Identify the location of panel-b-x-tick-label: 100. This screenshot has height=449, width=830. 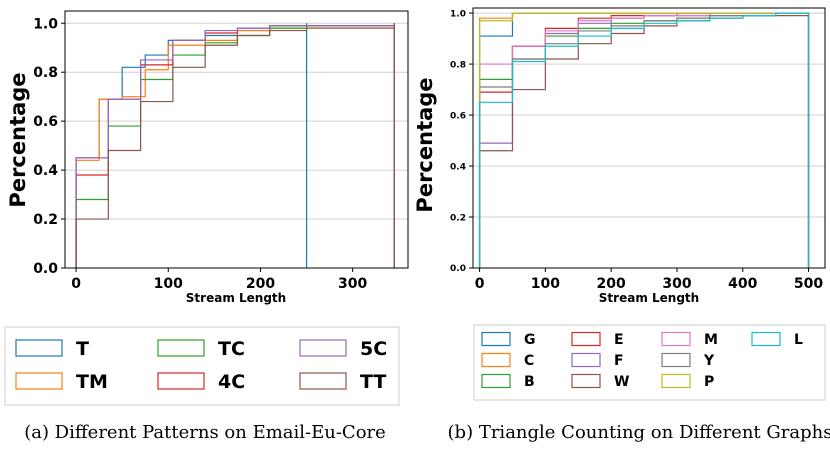
(545, 284).